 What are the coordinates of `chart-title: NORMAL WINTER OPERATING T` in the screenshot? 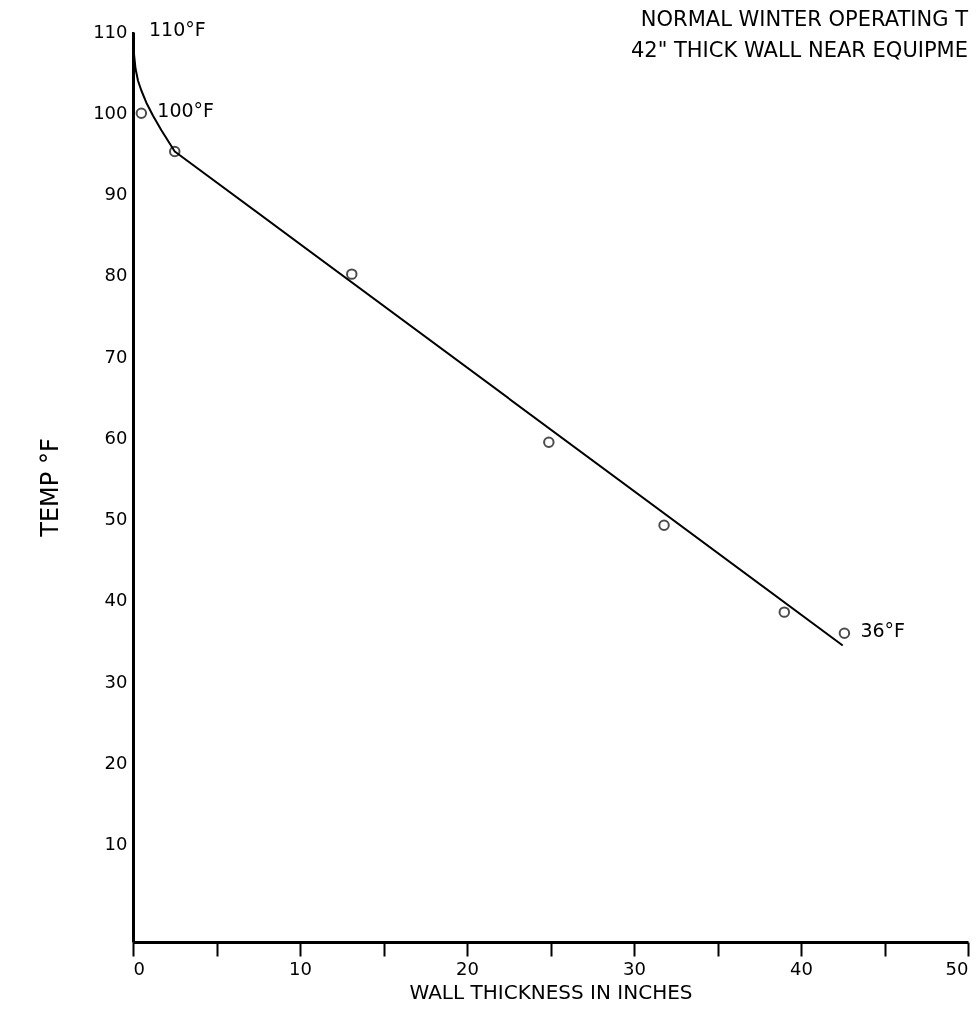 It's located at (804, 19).